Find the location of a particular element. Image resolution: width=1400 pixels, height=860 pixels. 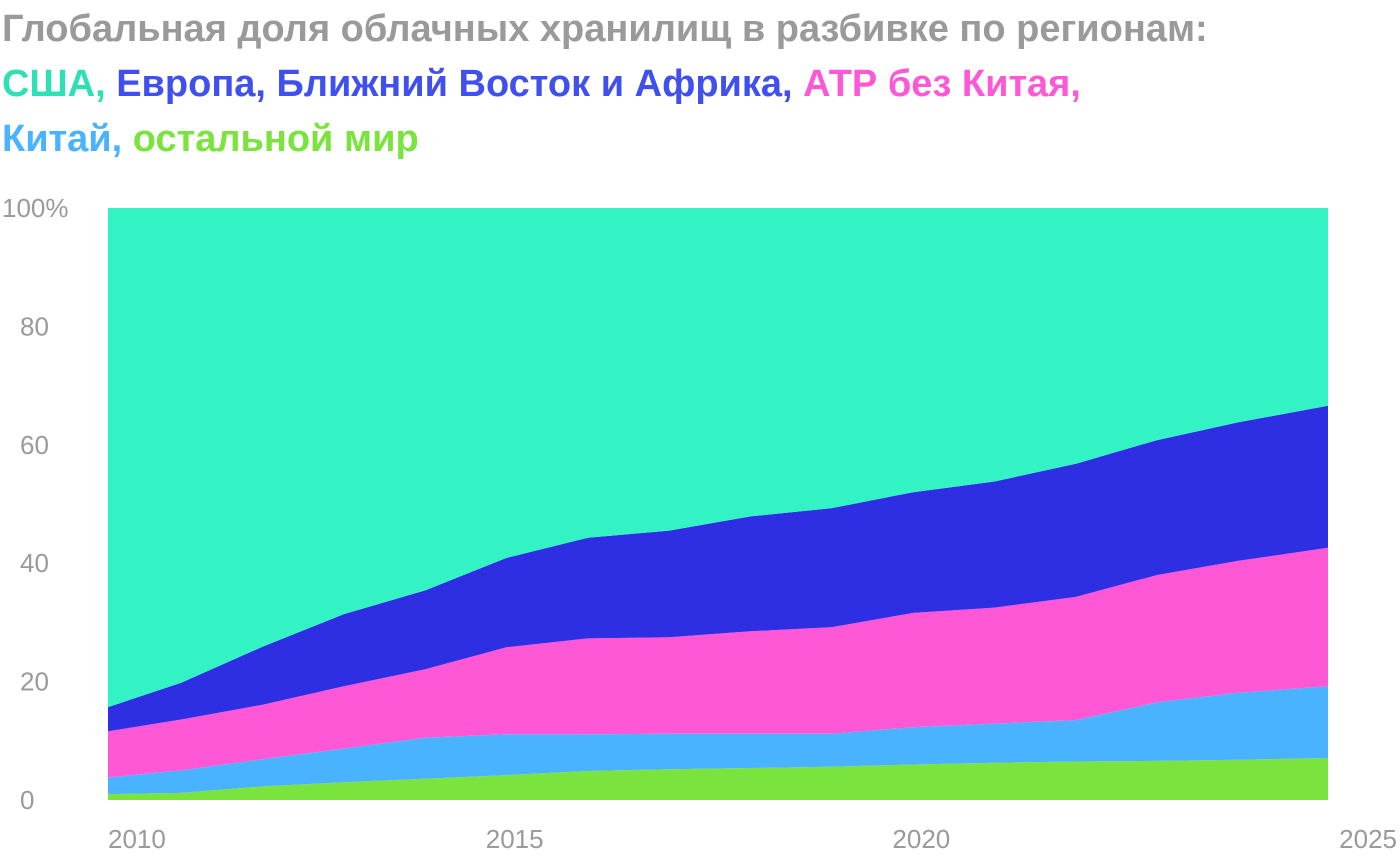

y-tick-label: 20 is located at coordinates (34, 682).